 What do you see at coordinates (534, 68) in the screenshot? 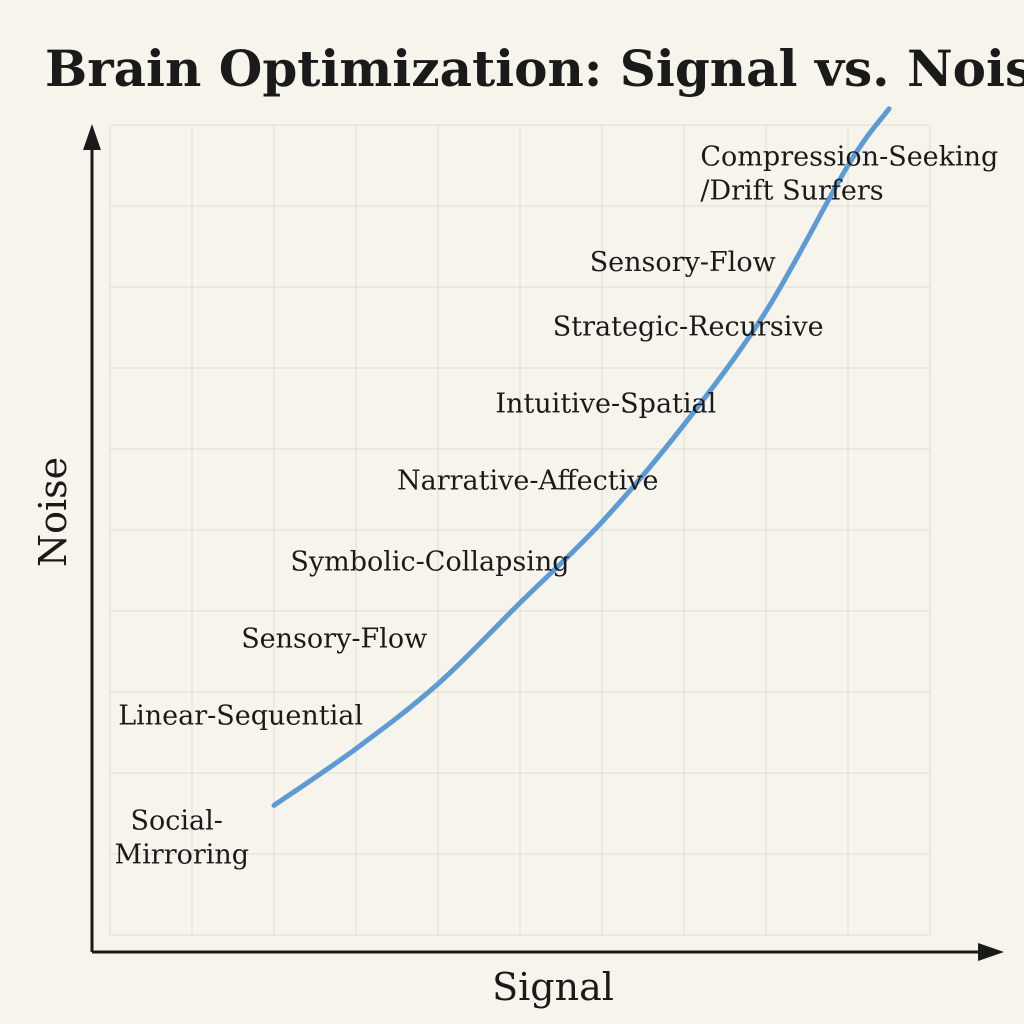
I see `chart-title: Brain Optimization: Signal vs. Noise` at bounding box center [534, 68].